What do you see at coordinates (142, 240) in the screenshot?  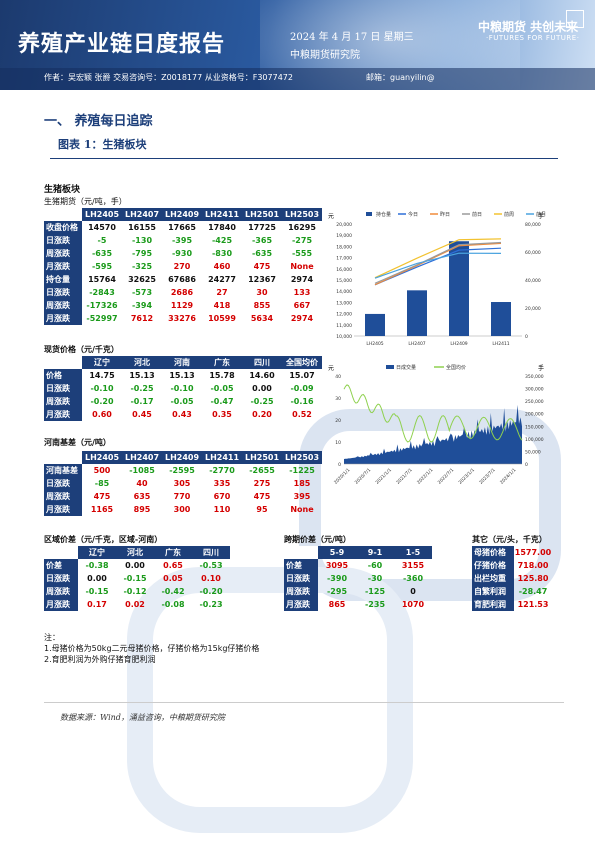 I see `table-cell: -130` at bounding box center [142, 240].